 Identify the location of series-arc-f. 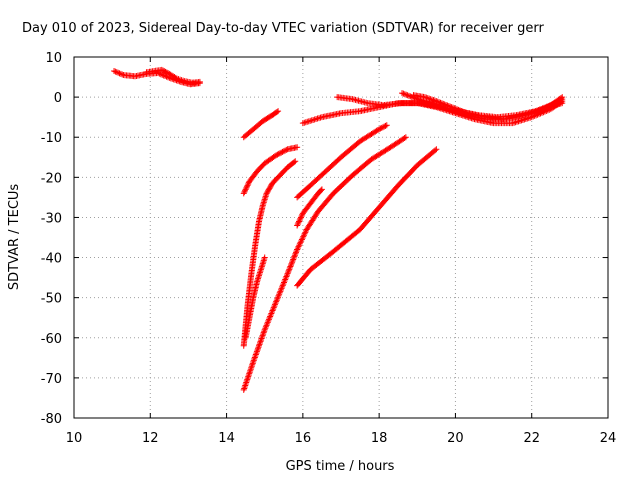
(309, 207).